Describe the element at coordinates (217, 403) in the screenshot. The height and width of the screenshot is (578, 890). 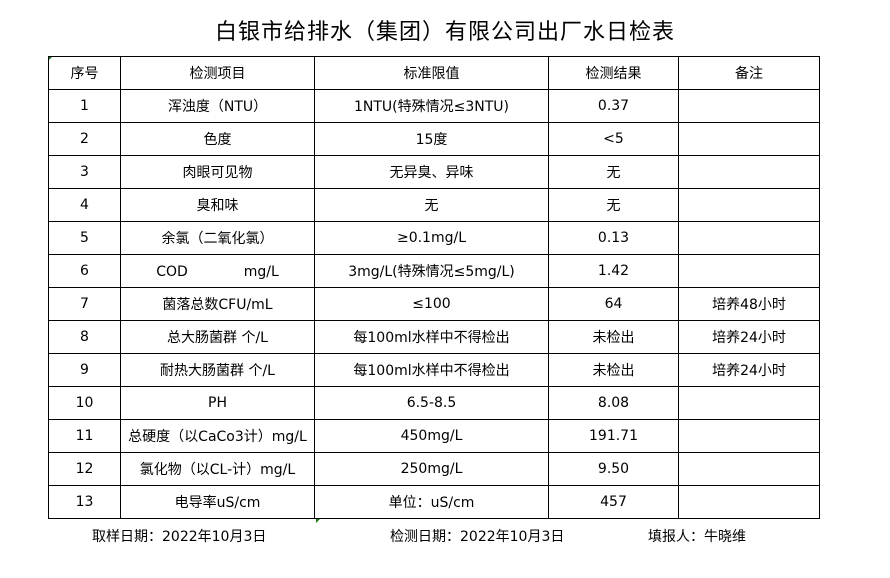
I see `cell-item: PH` at that location.